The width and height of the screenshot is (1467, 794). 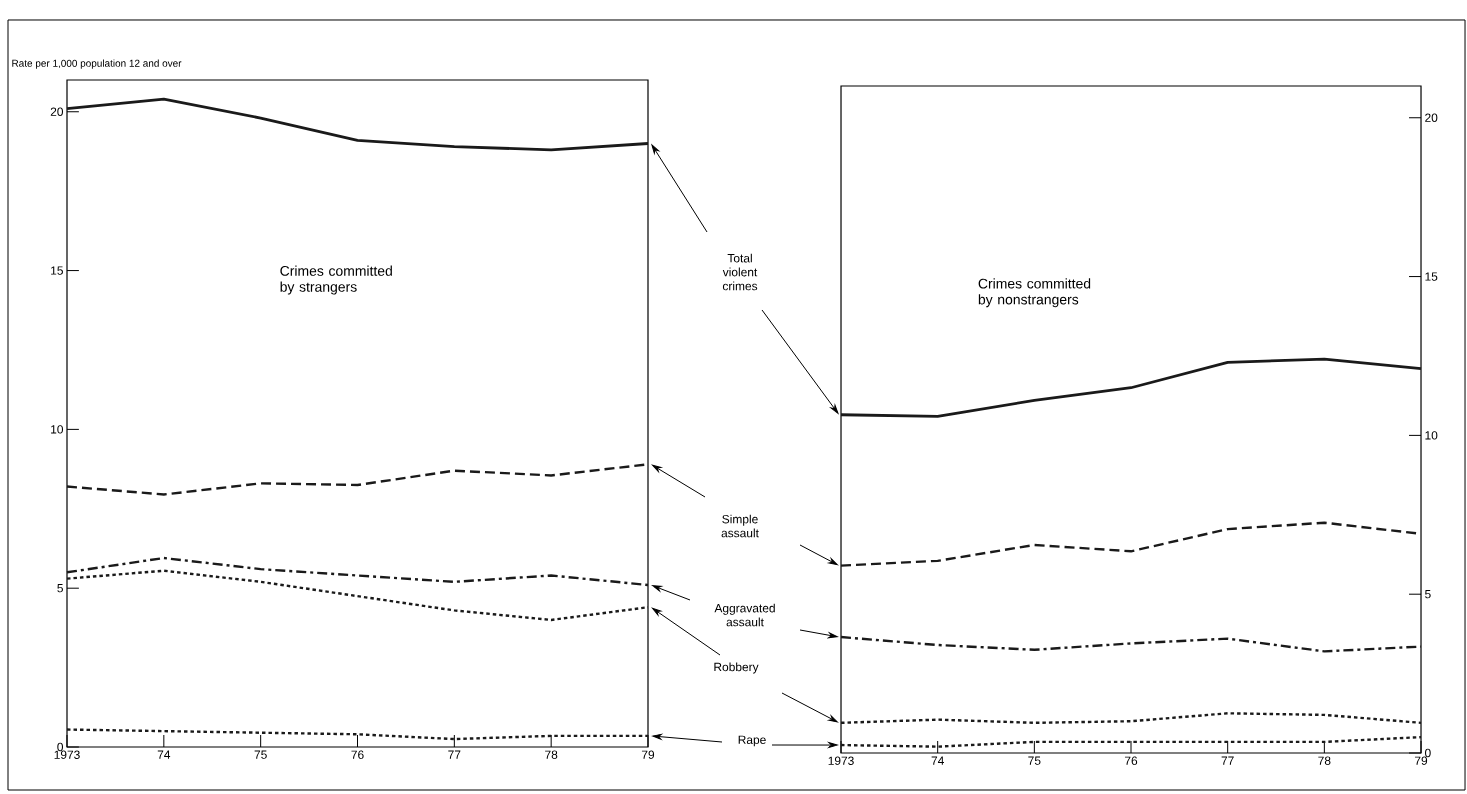 What do you see at coordinates (736, 668) in the screenshot?
I see `text: Robbery` at bounding box center [736, 668].